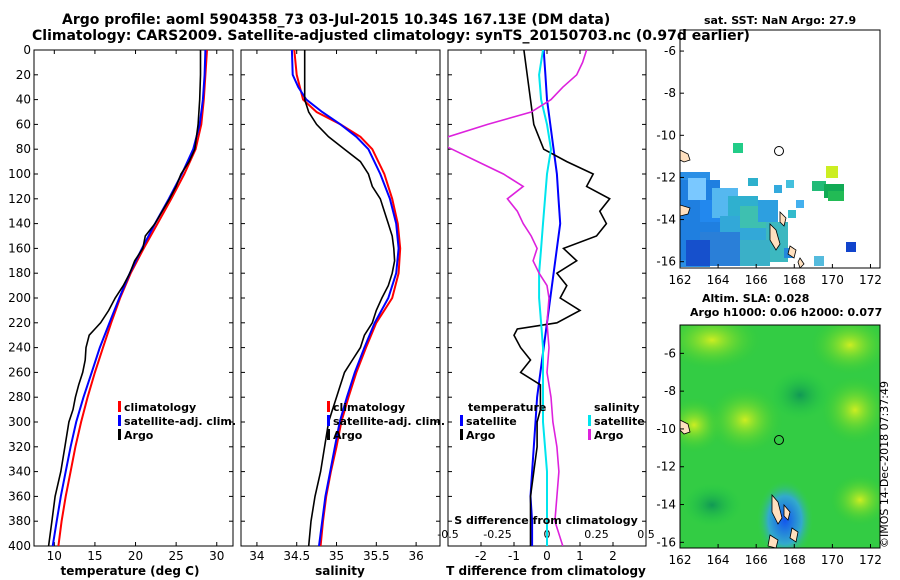 The width and height of the screenshot is (900, 580). I want to click on sla-map, so click(780, 436).